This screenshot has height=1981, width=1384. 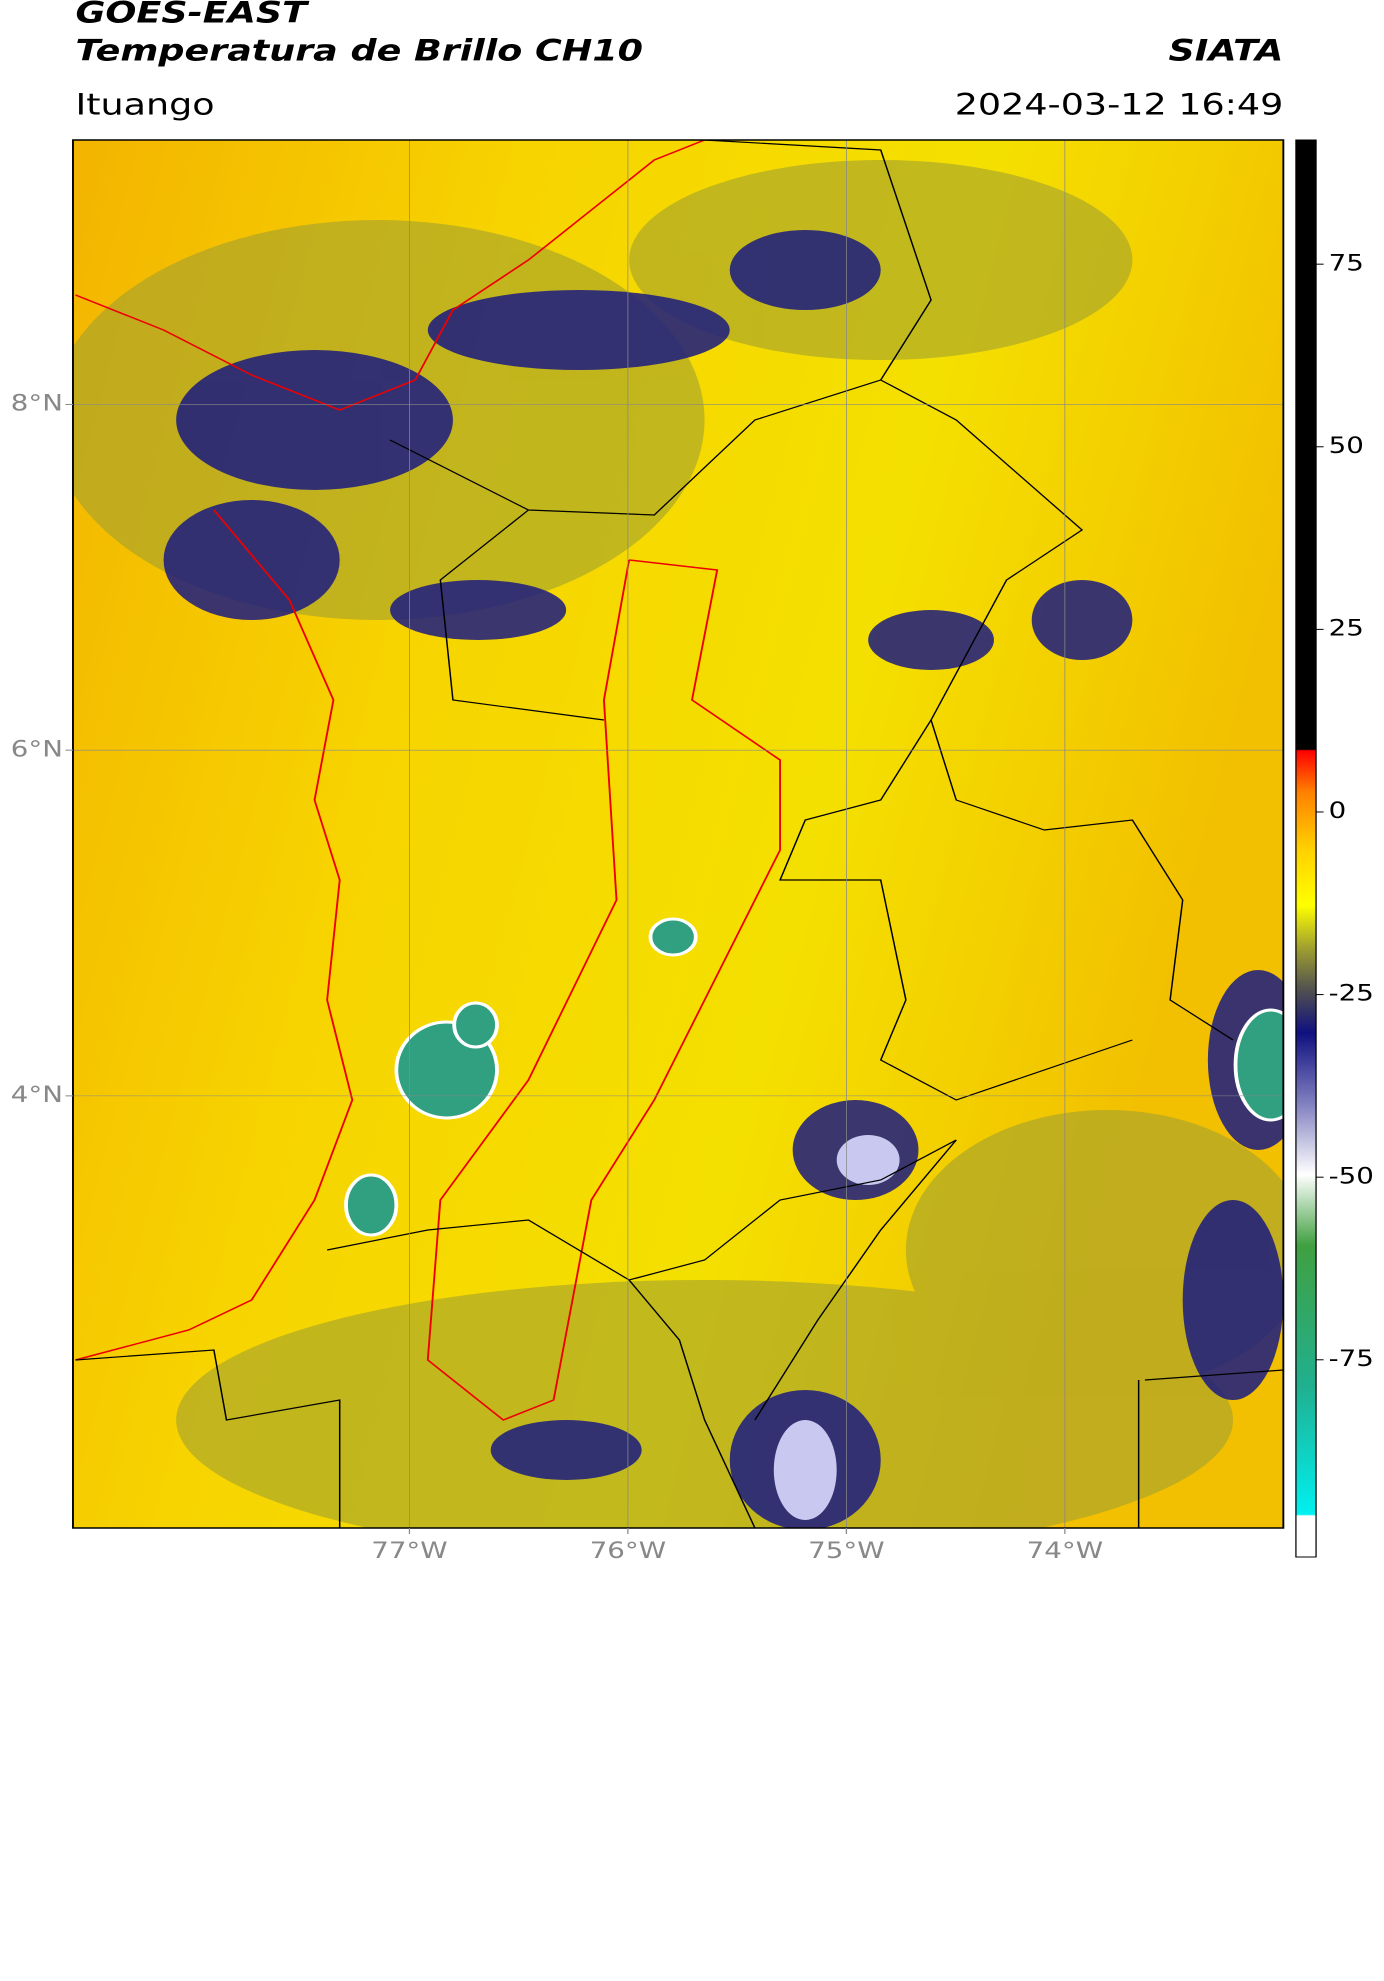 I want to click on colorbar-tick-label: 50, so click(x=1346, y=446).